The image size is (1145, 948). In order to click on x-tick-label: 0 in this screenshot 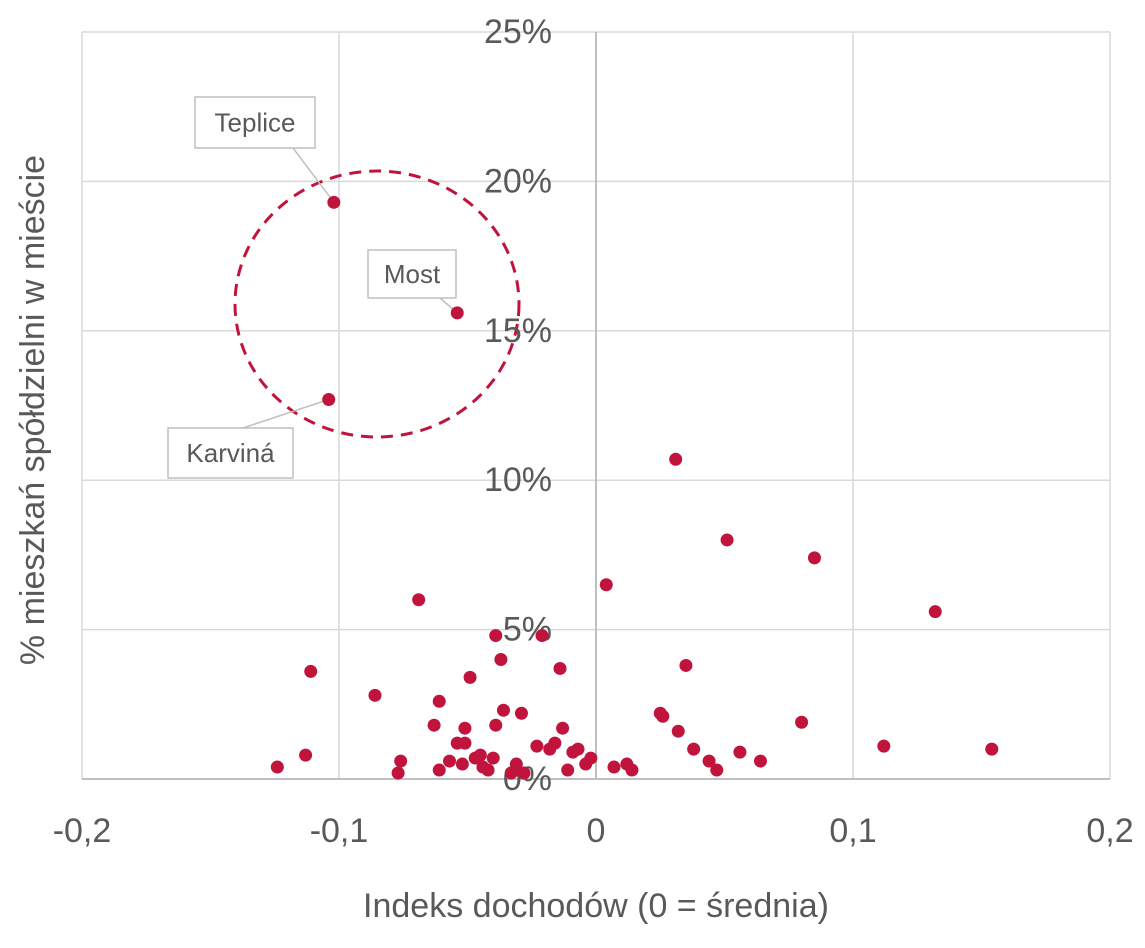, I will do `click(596, 831)`.